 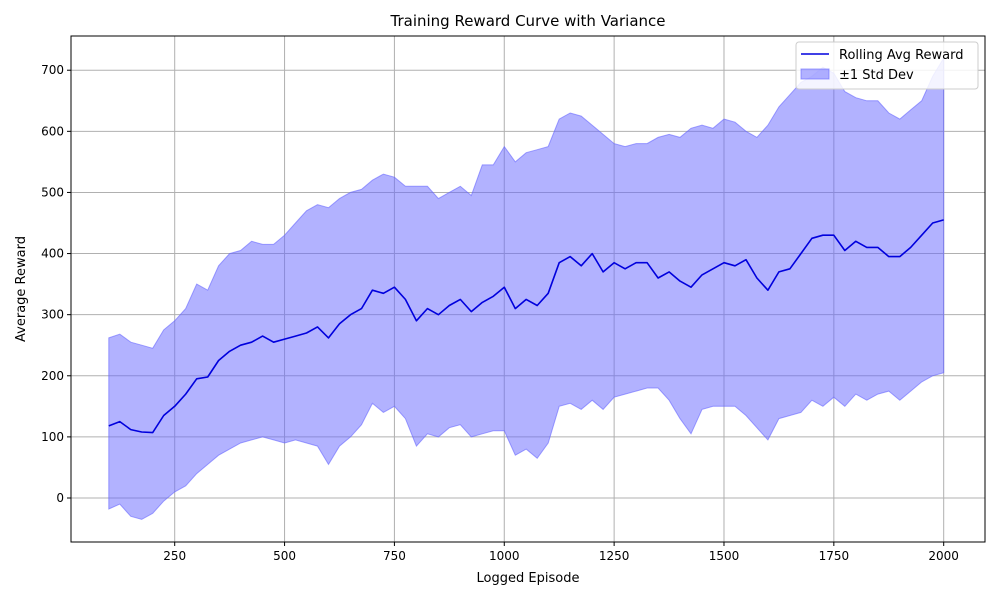 What do you see at coordinates (174, 556) in the screenshot?
I see `x-tick-label: 250` at bounding box center [174, 556].